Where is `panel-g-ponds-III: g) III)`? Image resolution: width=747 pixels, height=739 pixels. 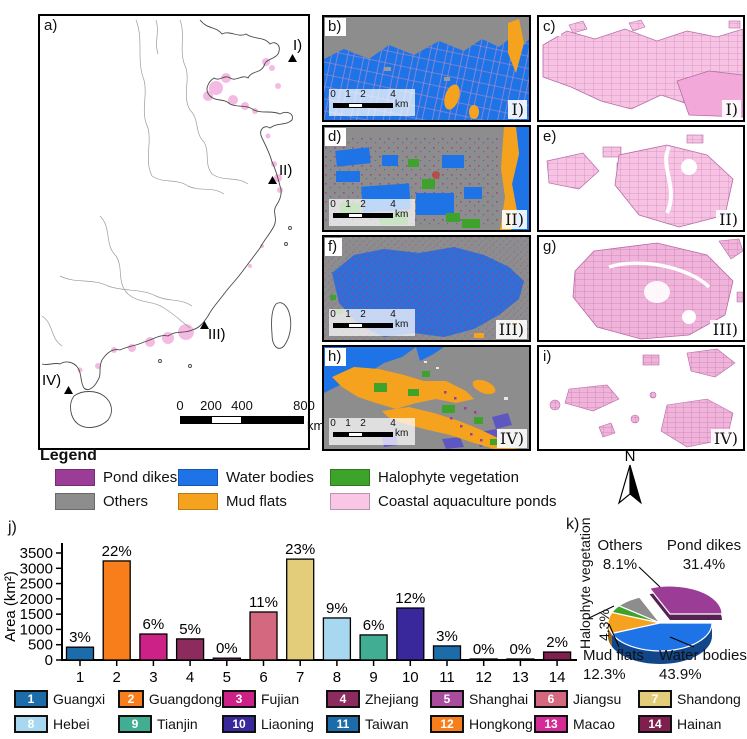 panel-g-ponds-III: g) III) is located at coordinates (641, 288).